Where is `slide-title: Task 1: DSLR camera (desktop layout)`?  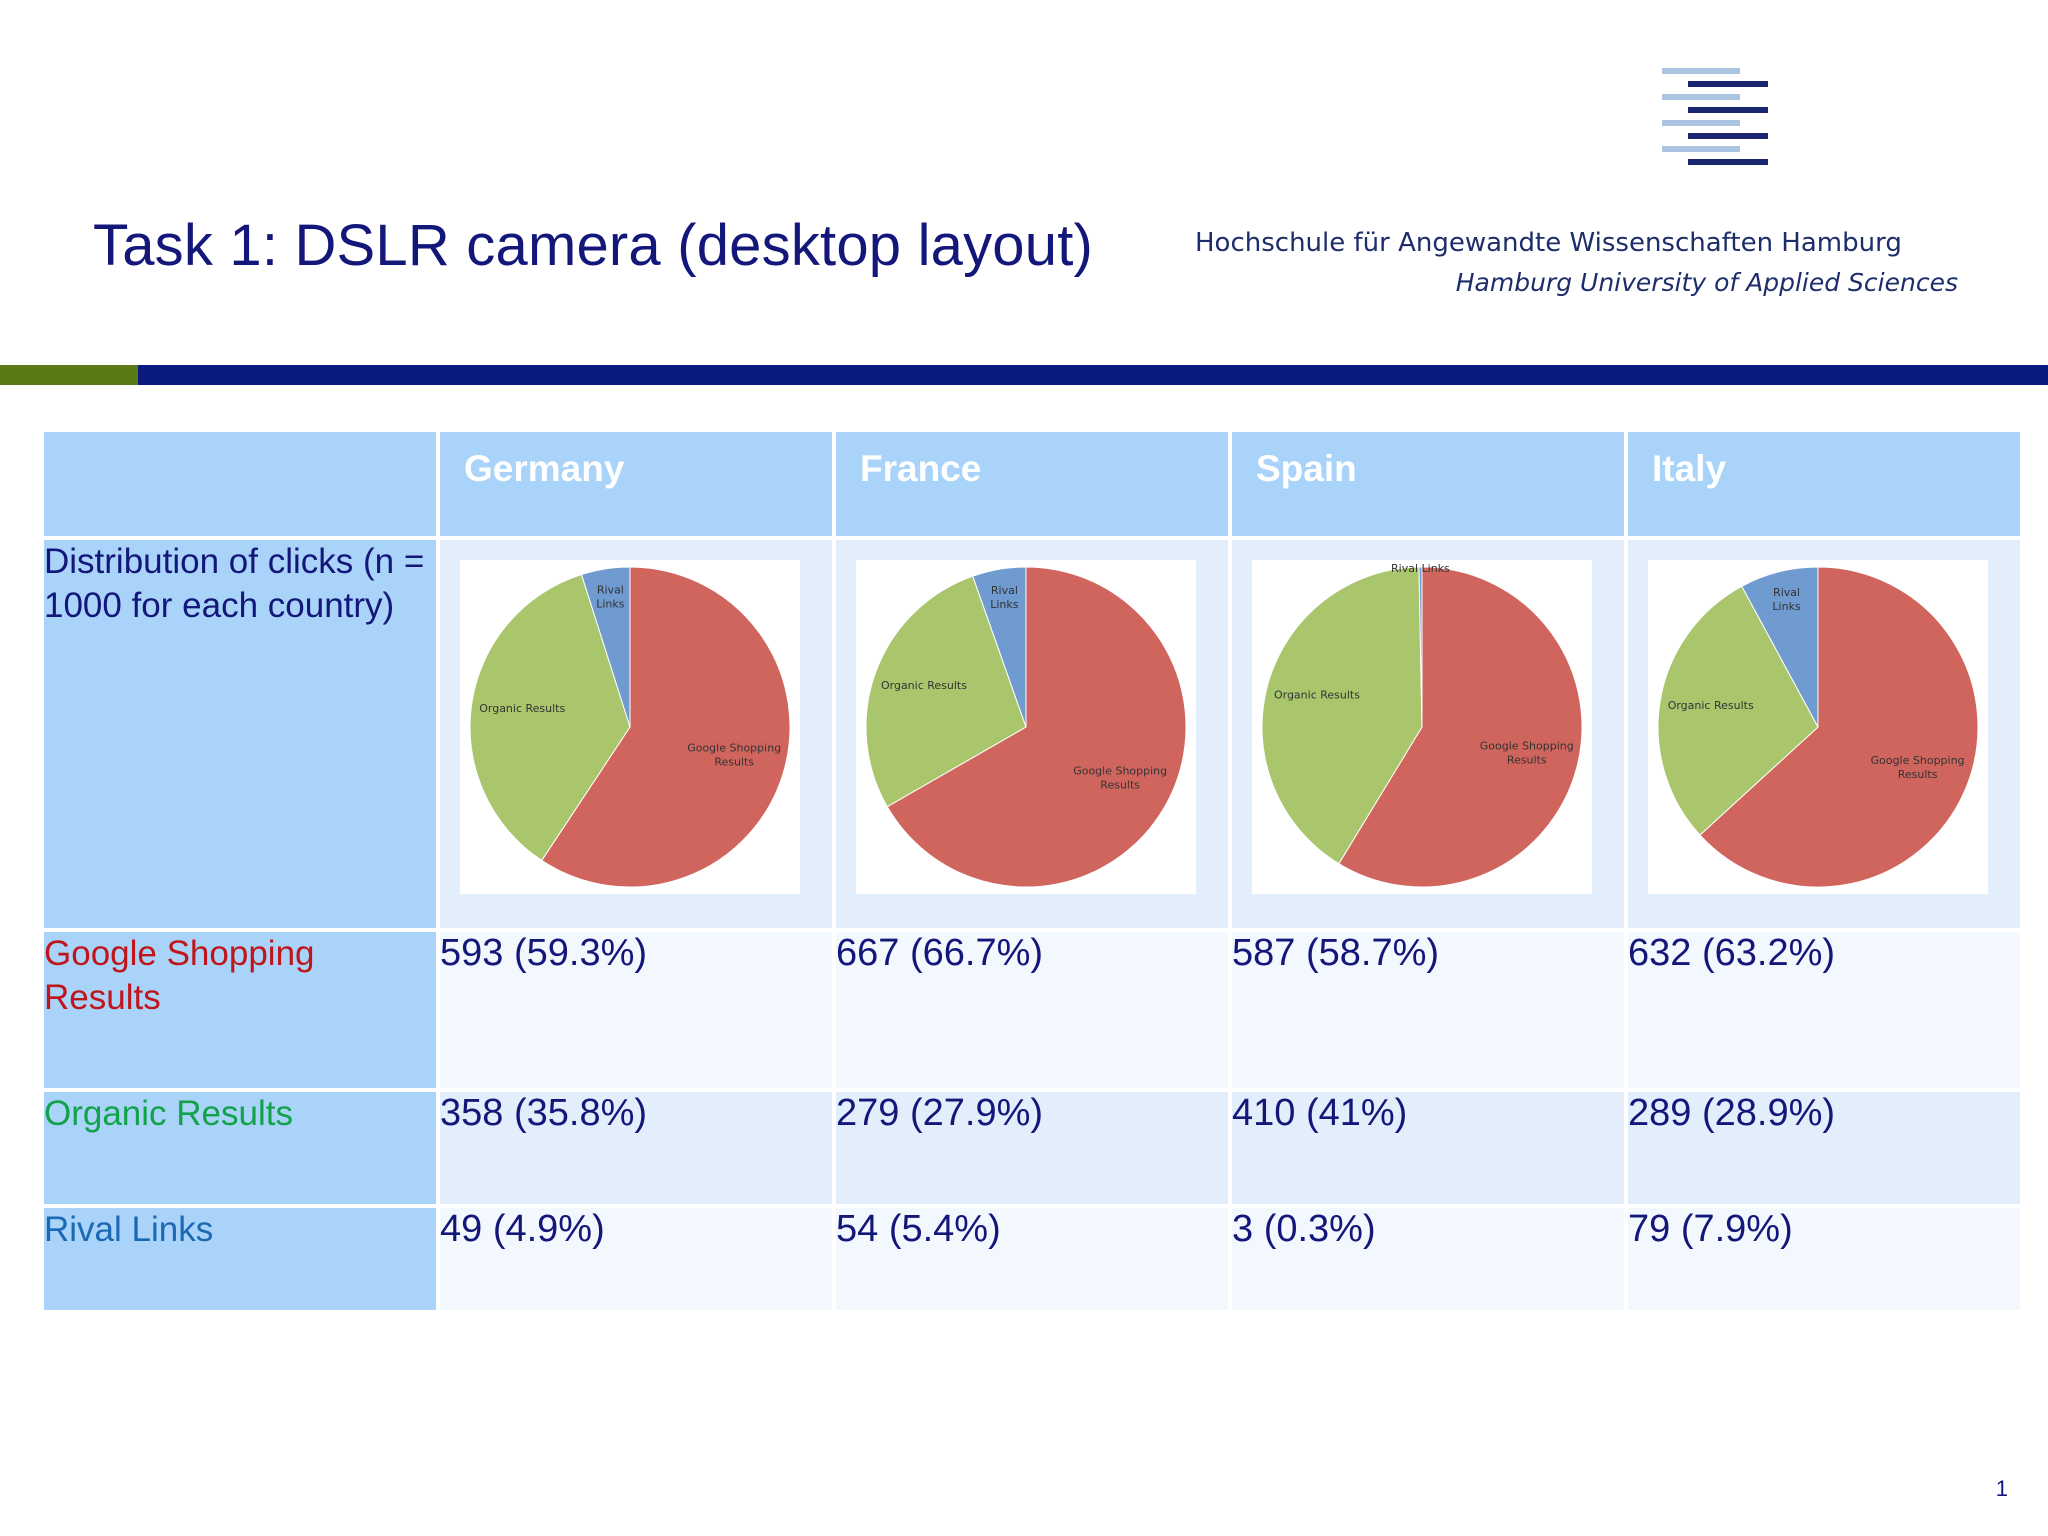
slide-title: Task 1: DSLR camera (desktop layout) is located at coordinates (593, 245).